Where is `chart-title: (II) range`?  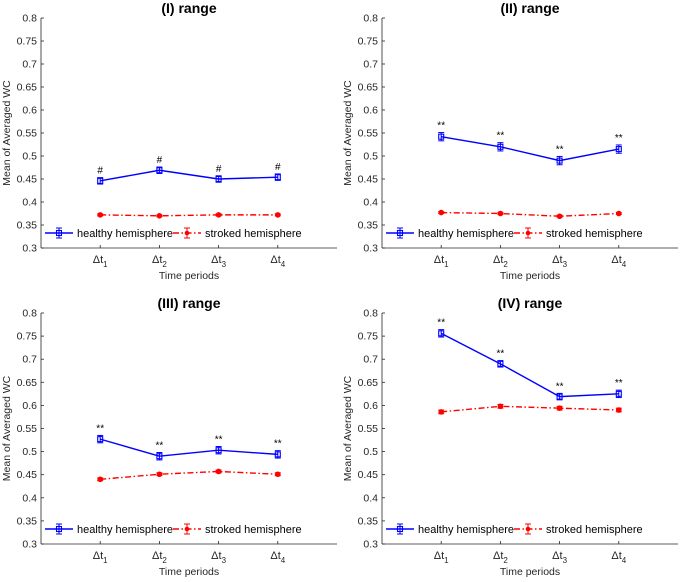 chart-title: (II) range is located at coordinates (529, 8).